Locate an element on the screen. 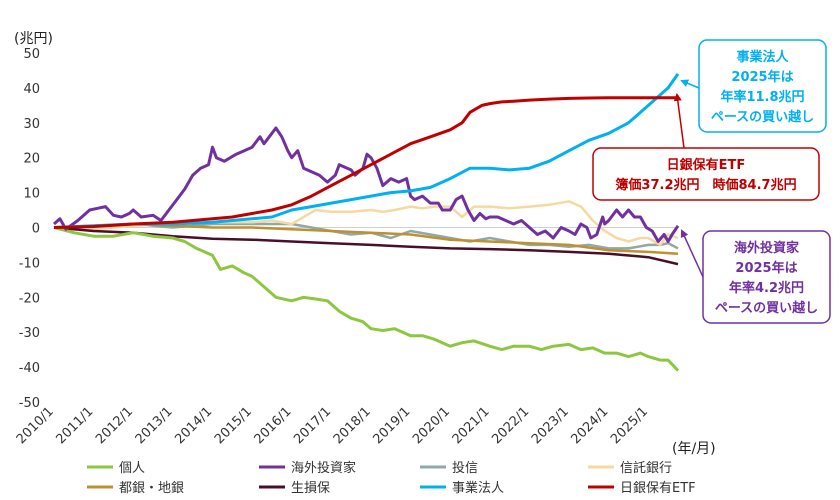  x-axis-unit-label: (年/月) is located at coordinates (694, 449).